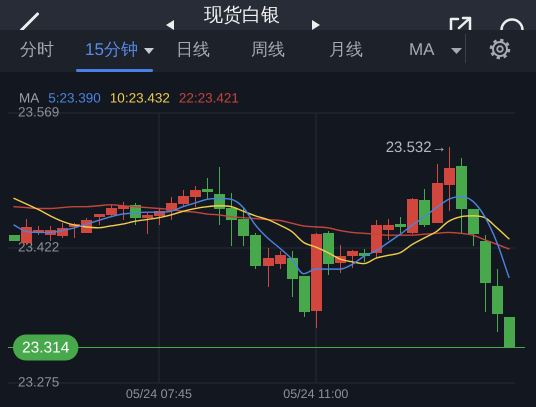 The image size is (536, 407). I want to click on line-series, so click(261, 227).